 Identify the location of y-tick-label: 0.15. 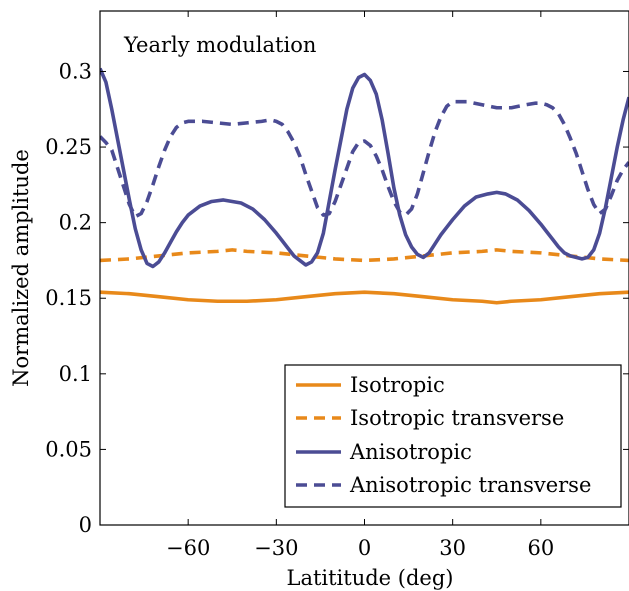
(68, 298).